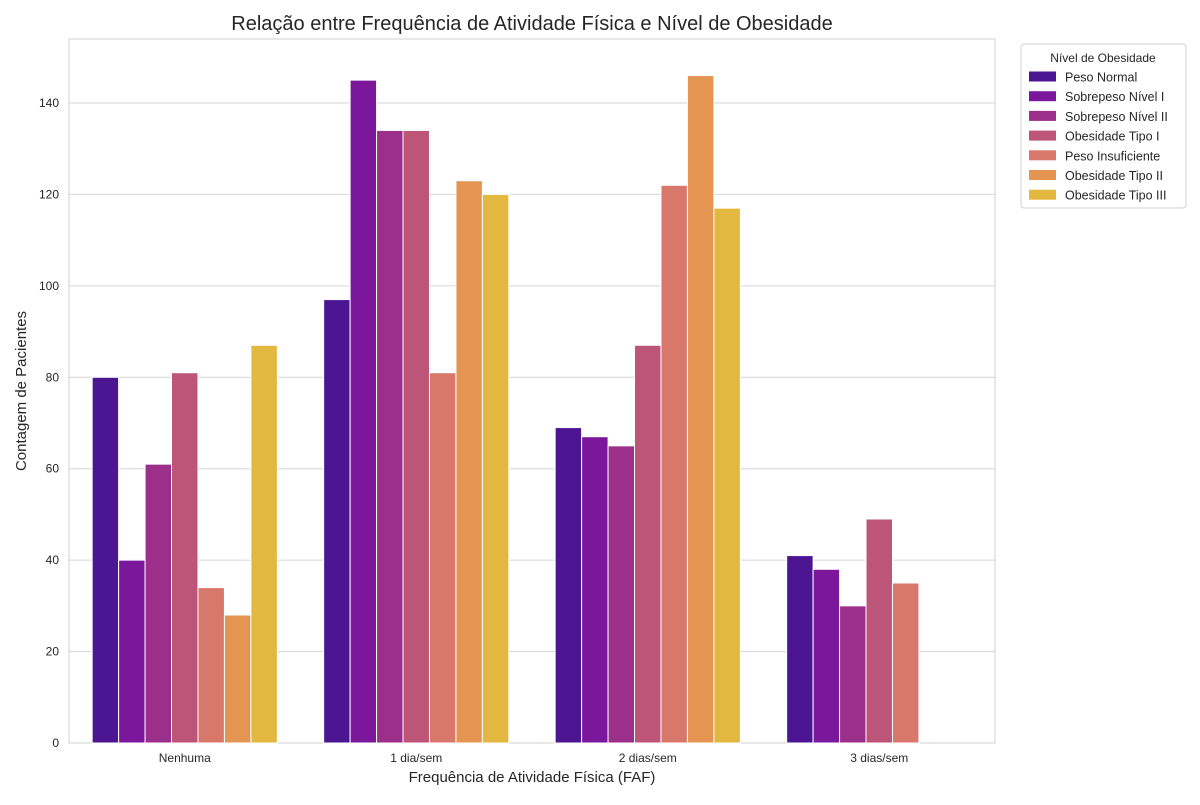  What do you see at coordinates (1114, 97) in the screenshot?
I see `legend-label: Sobrepeso Nível I` at bounding box center [1114, 97].